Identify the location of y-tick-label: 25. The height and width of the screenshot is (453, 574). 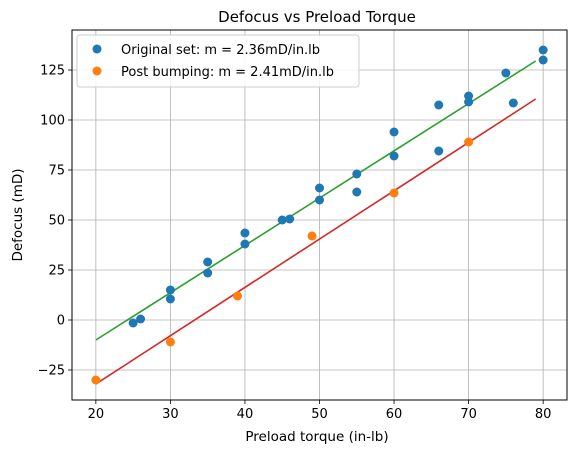
(56, 271).